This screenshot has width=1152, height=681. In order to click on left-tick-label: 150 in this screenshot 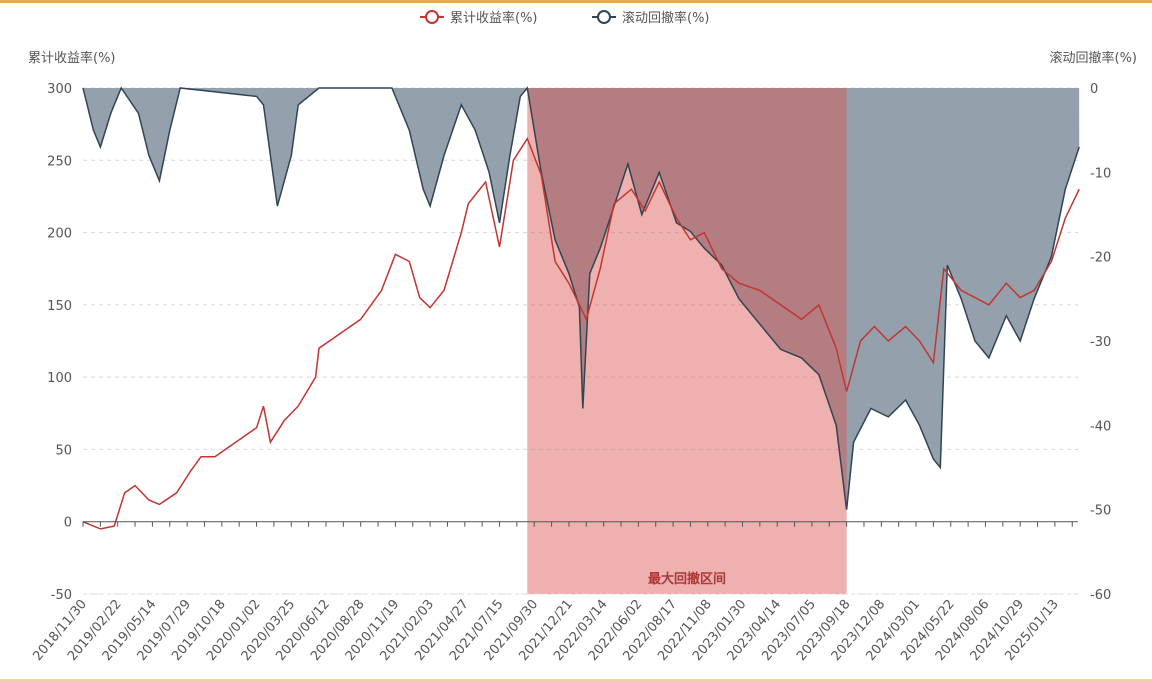, I will do `click(59, 306)`.